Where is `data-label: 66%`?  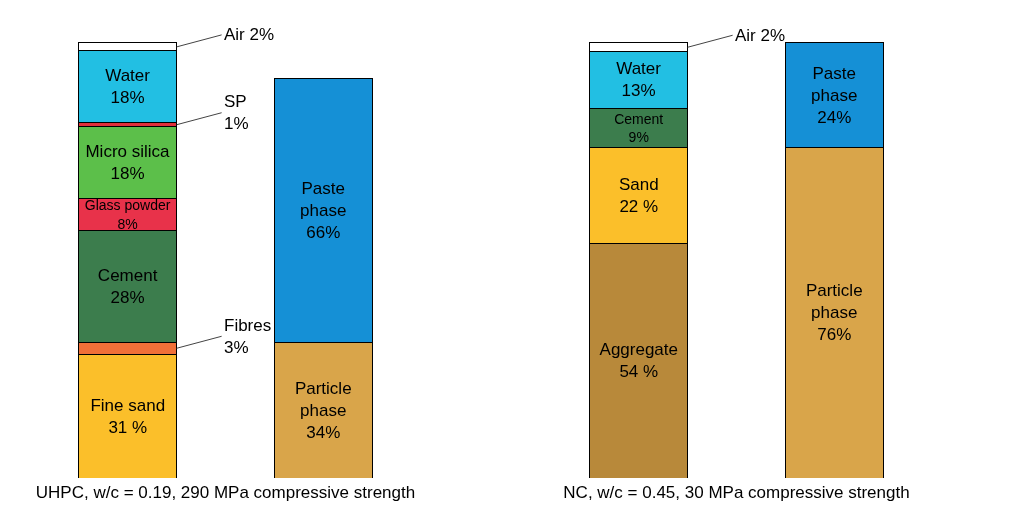
data-label: 66% is located at coordinates (323, 233).